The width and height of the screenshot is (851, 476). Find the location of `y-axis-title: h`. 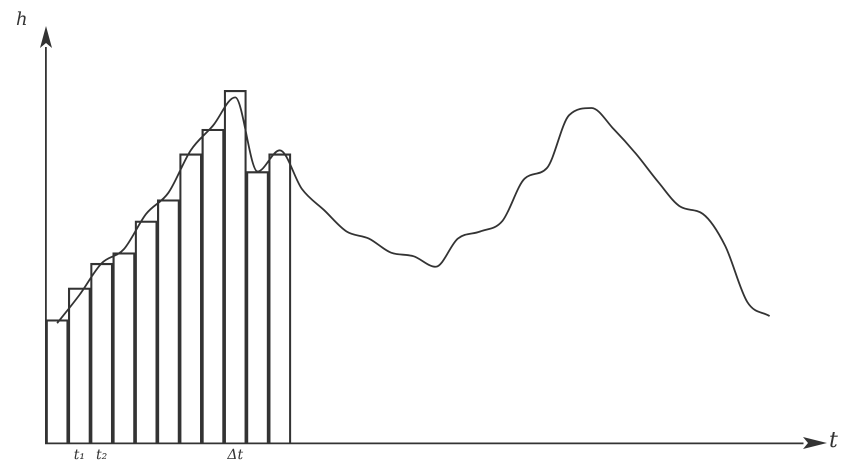

y-axis-title: h is located at coordinates (22, 19).